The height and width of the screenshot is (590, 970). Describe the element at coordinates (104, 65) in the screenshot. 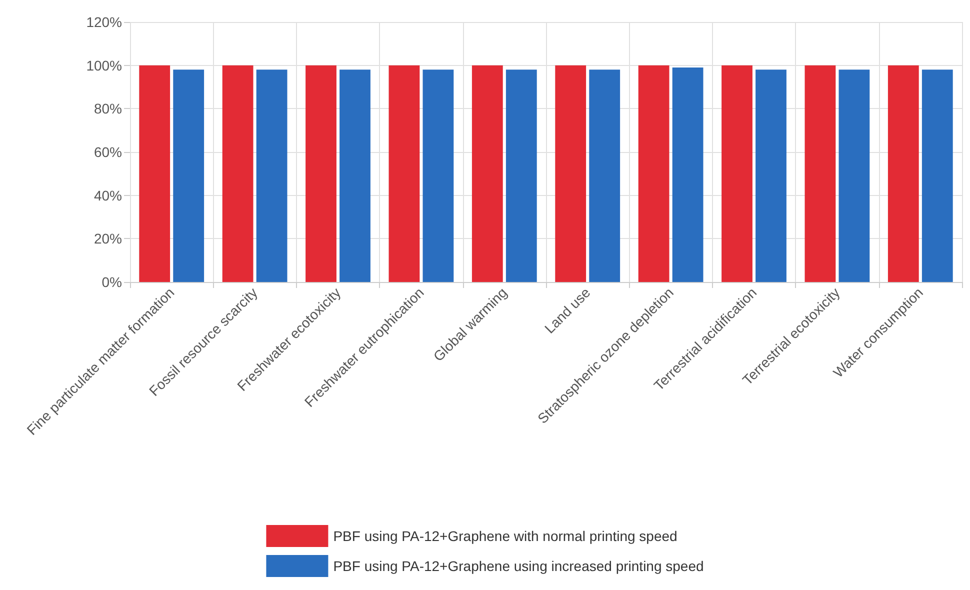

I see `y-tick-label: 100%` at that location.